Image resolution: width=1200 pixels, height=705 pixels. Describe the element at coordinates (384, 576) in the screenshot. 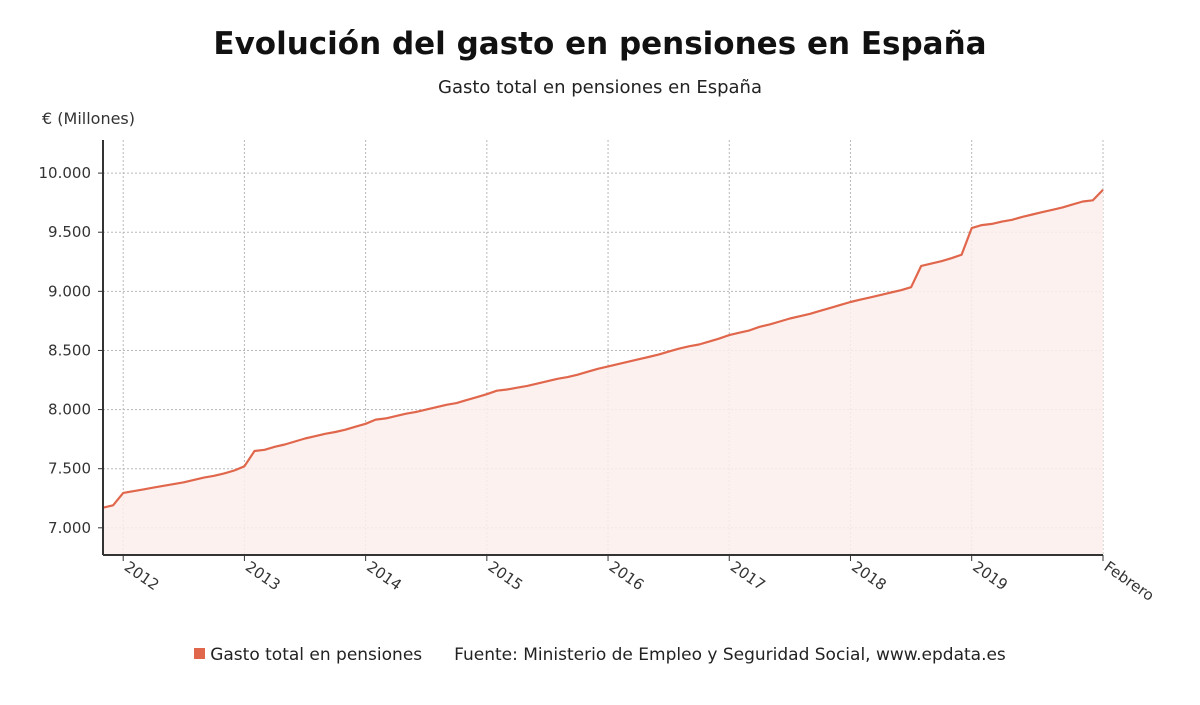

I see `x-tick-label: 2014` at that location.